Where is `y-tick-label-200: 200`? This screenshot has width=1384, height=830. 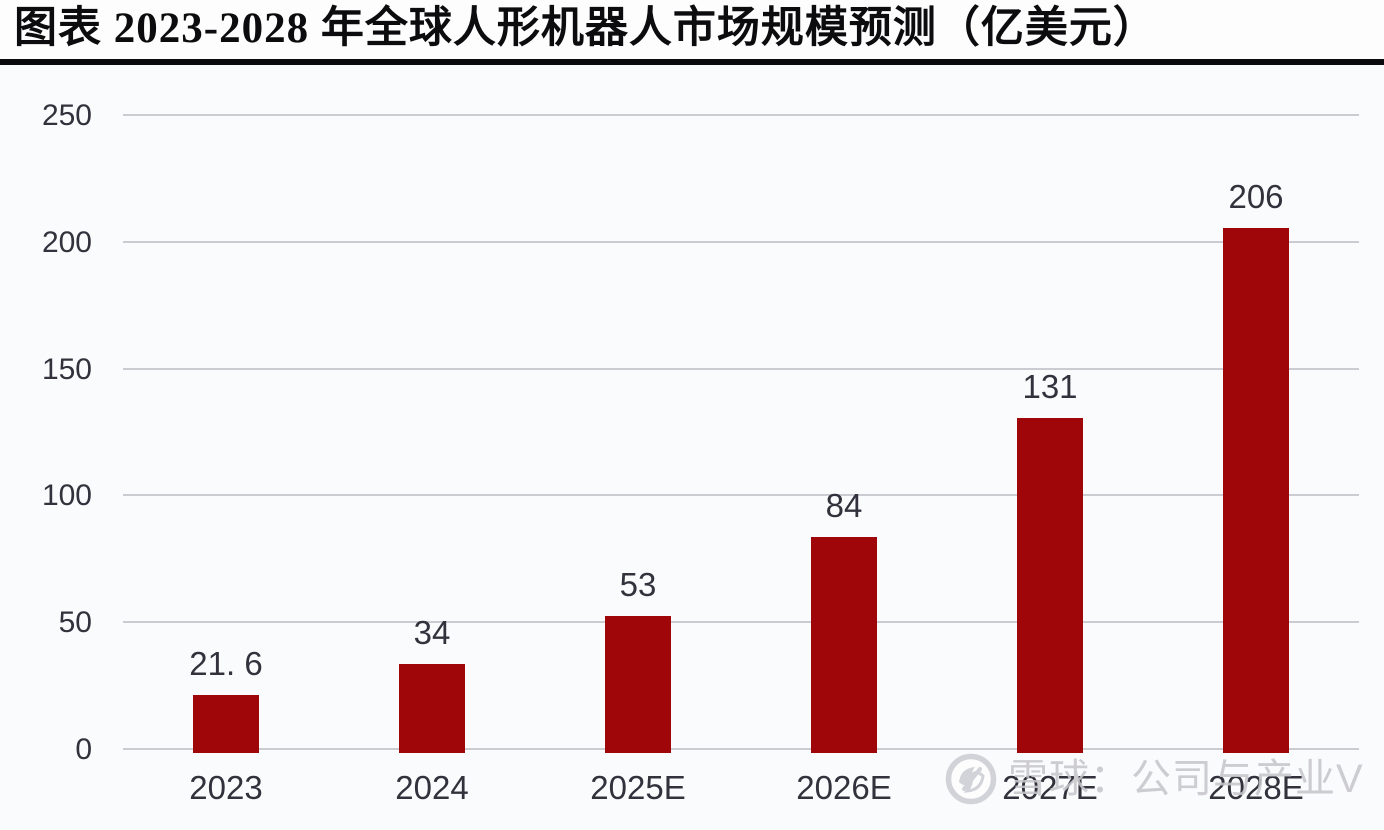 y-tick-label-200: 200 is located at coordinates (66, 242).